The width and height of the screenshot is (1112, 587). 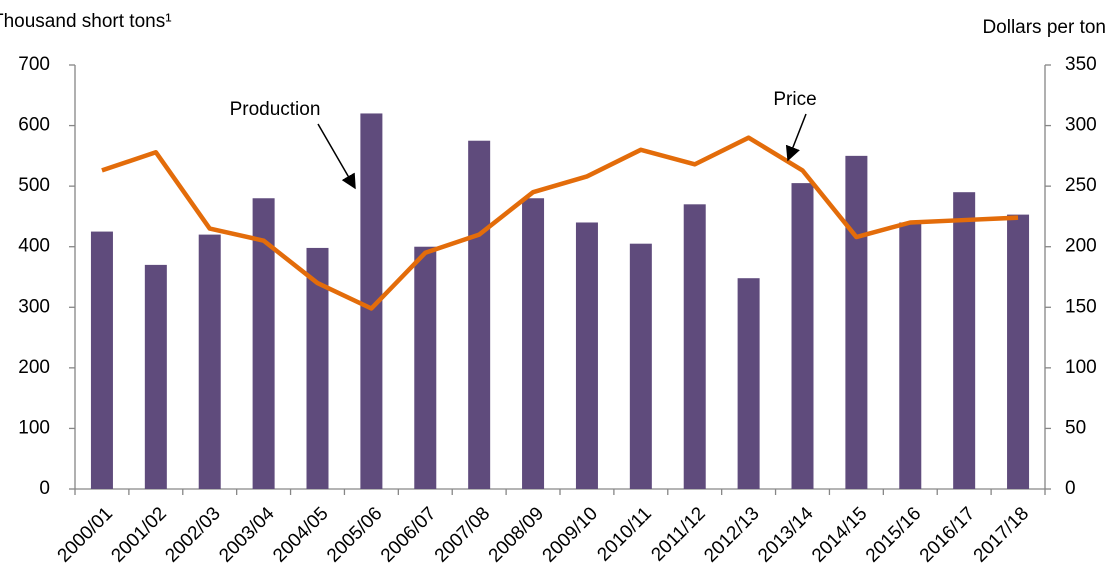 What do you see at coordinates (34, 367) in the screenshot?
I see `y-tick-label: 200` at bounding box center [34, 367].